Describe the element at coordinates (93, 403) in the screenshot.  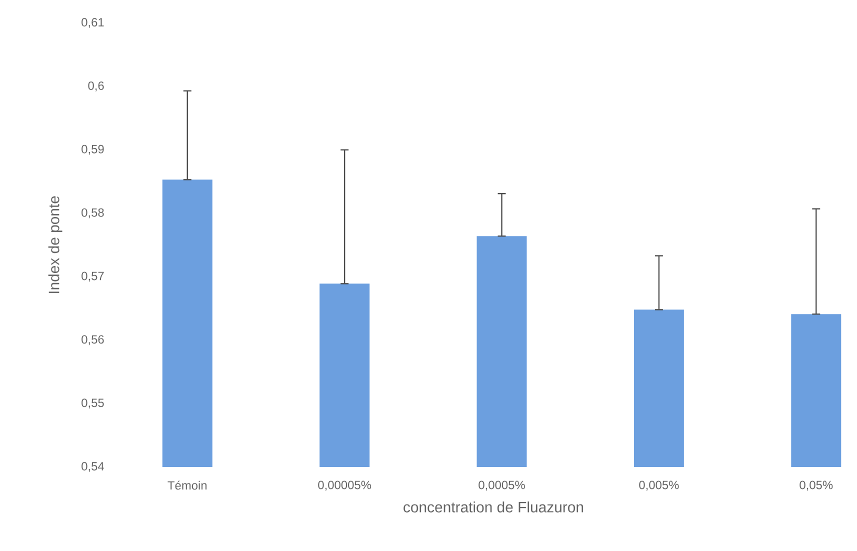
I see `y-tick-label: 0,55` at that location.